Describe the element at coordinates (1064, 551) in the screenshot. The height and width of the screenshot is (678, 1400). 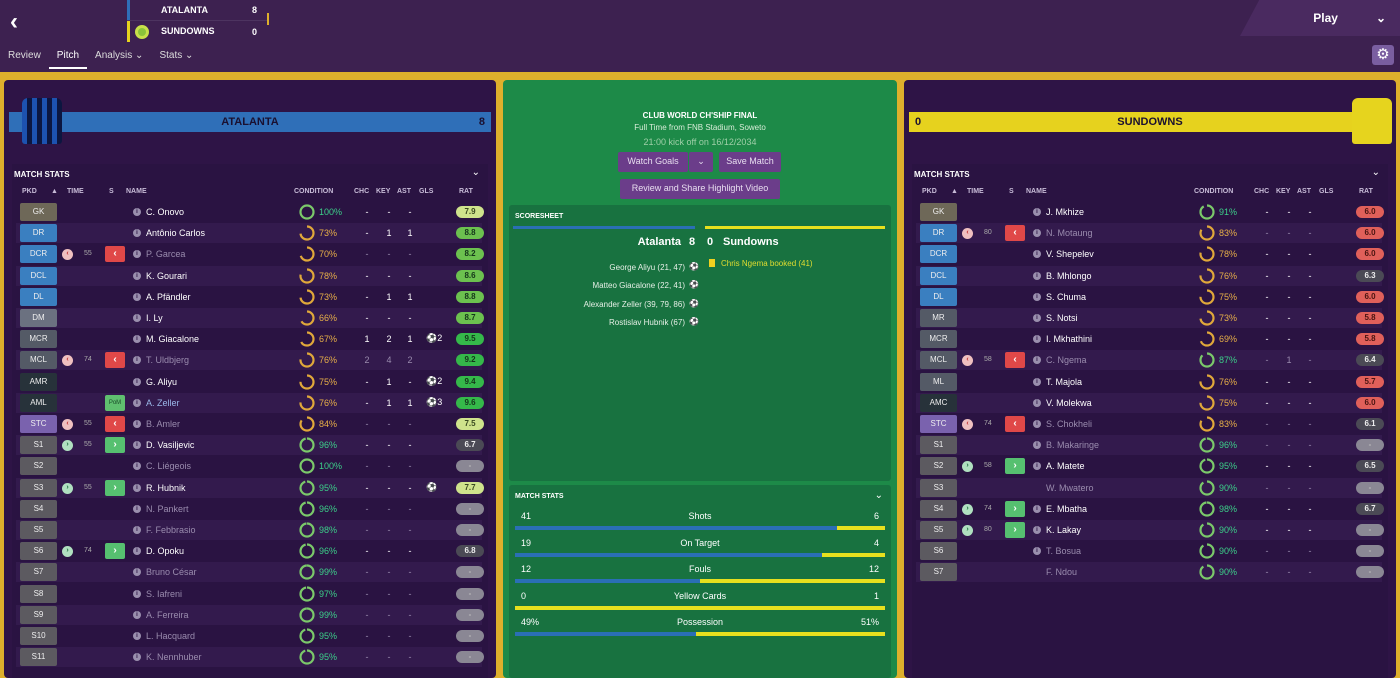
I see `player-name: T. Bosua` at that location.